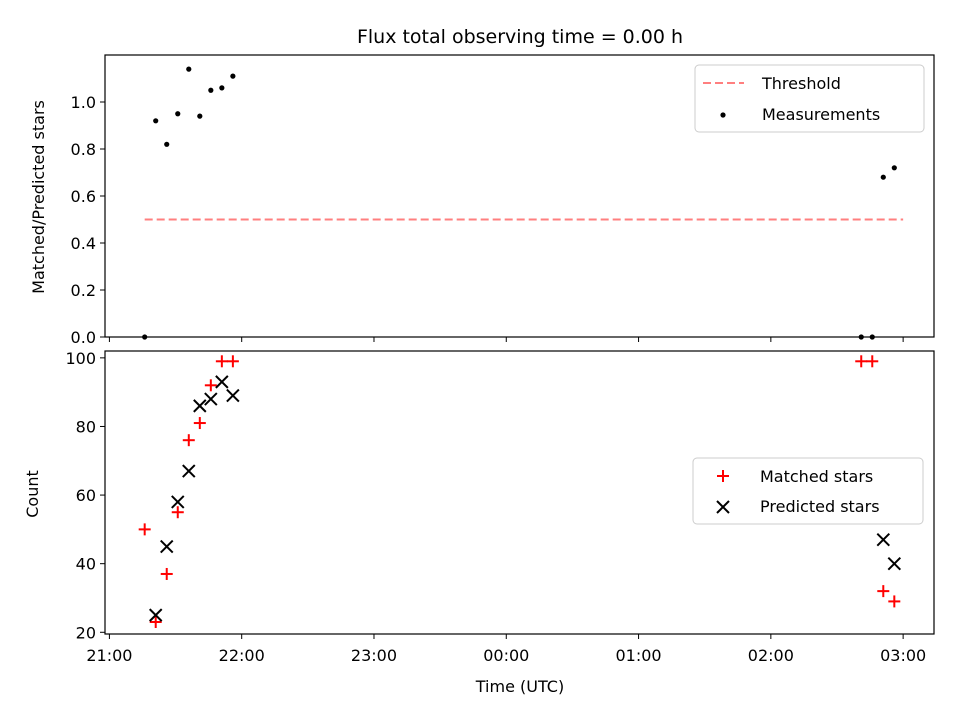  Describe the element at coordinates (80, 358) in the screenshot. I see `bottom-y-tick-label: 100` at that location.